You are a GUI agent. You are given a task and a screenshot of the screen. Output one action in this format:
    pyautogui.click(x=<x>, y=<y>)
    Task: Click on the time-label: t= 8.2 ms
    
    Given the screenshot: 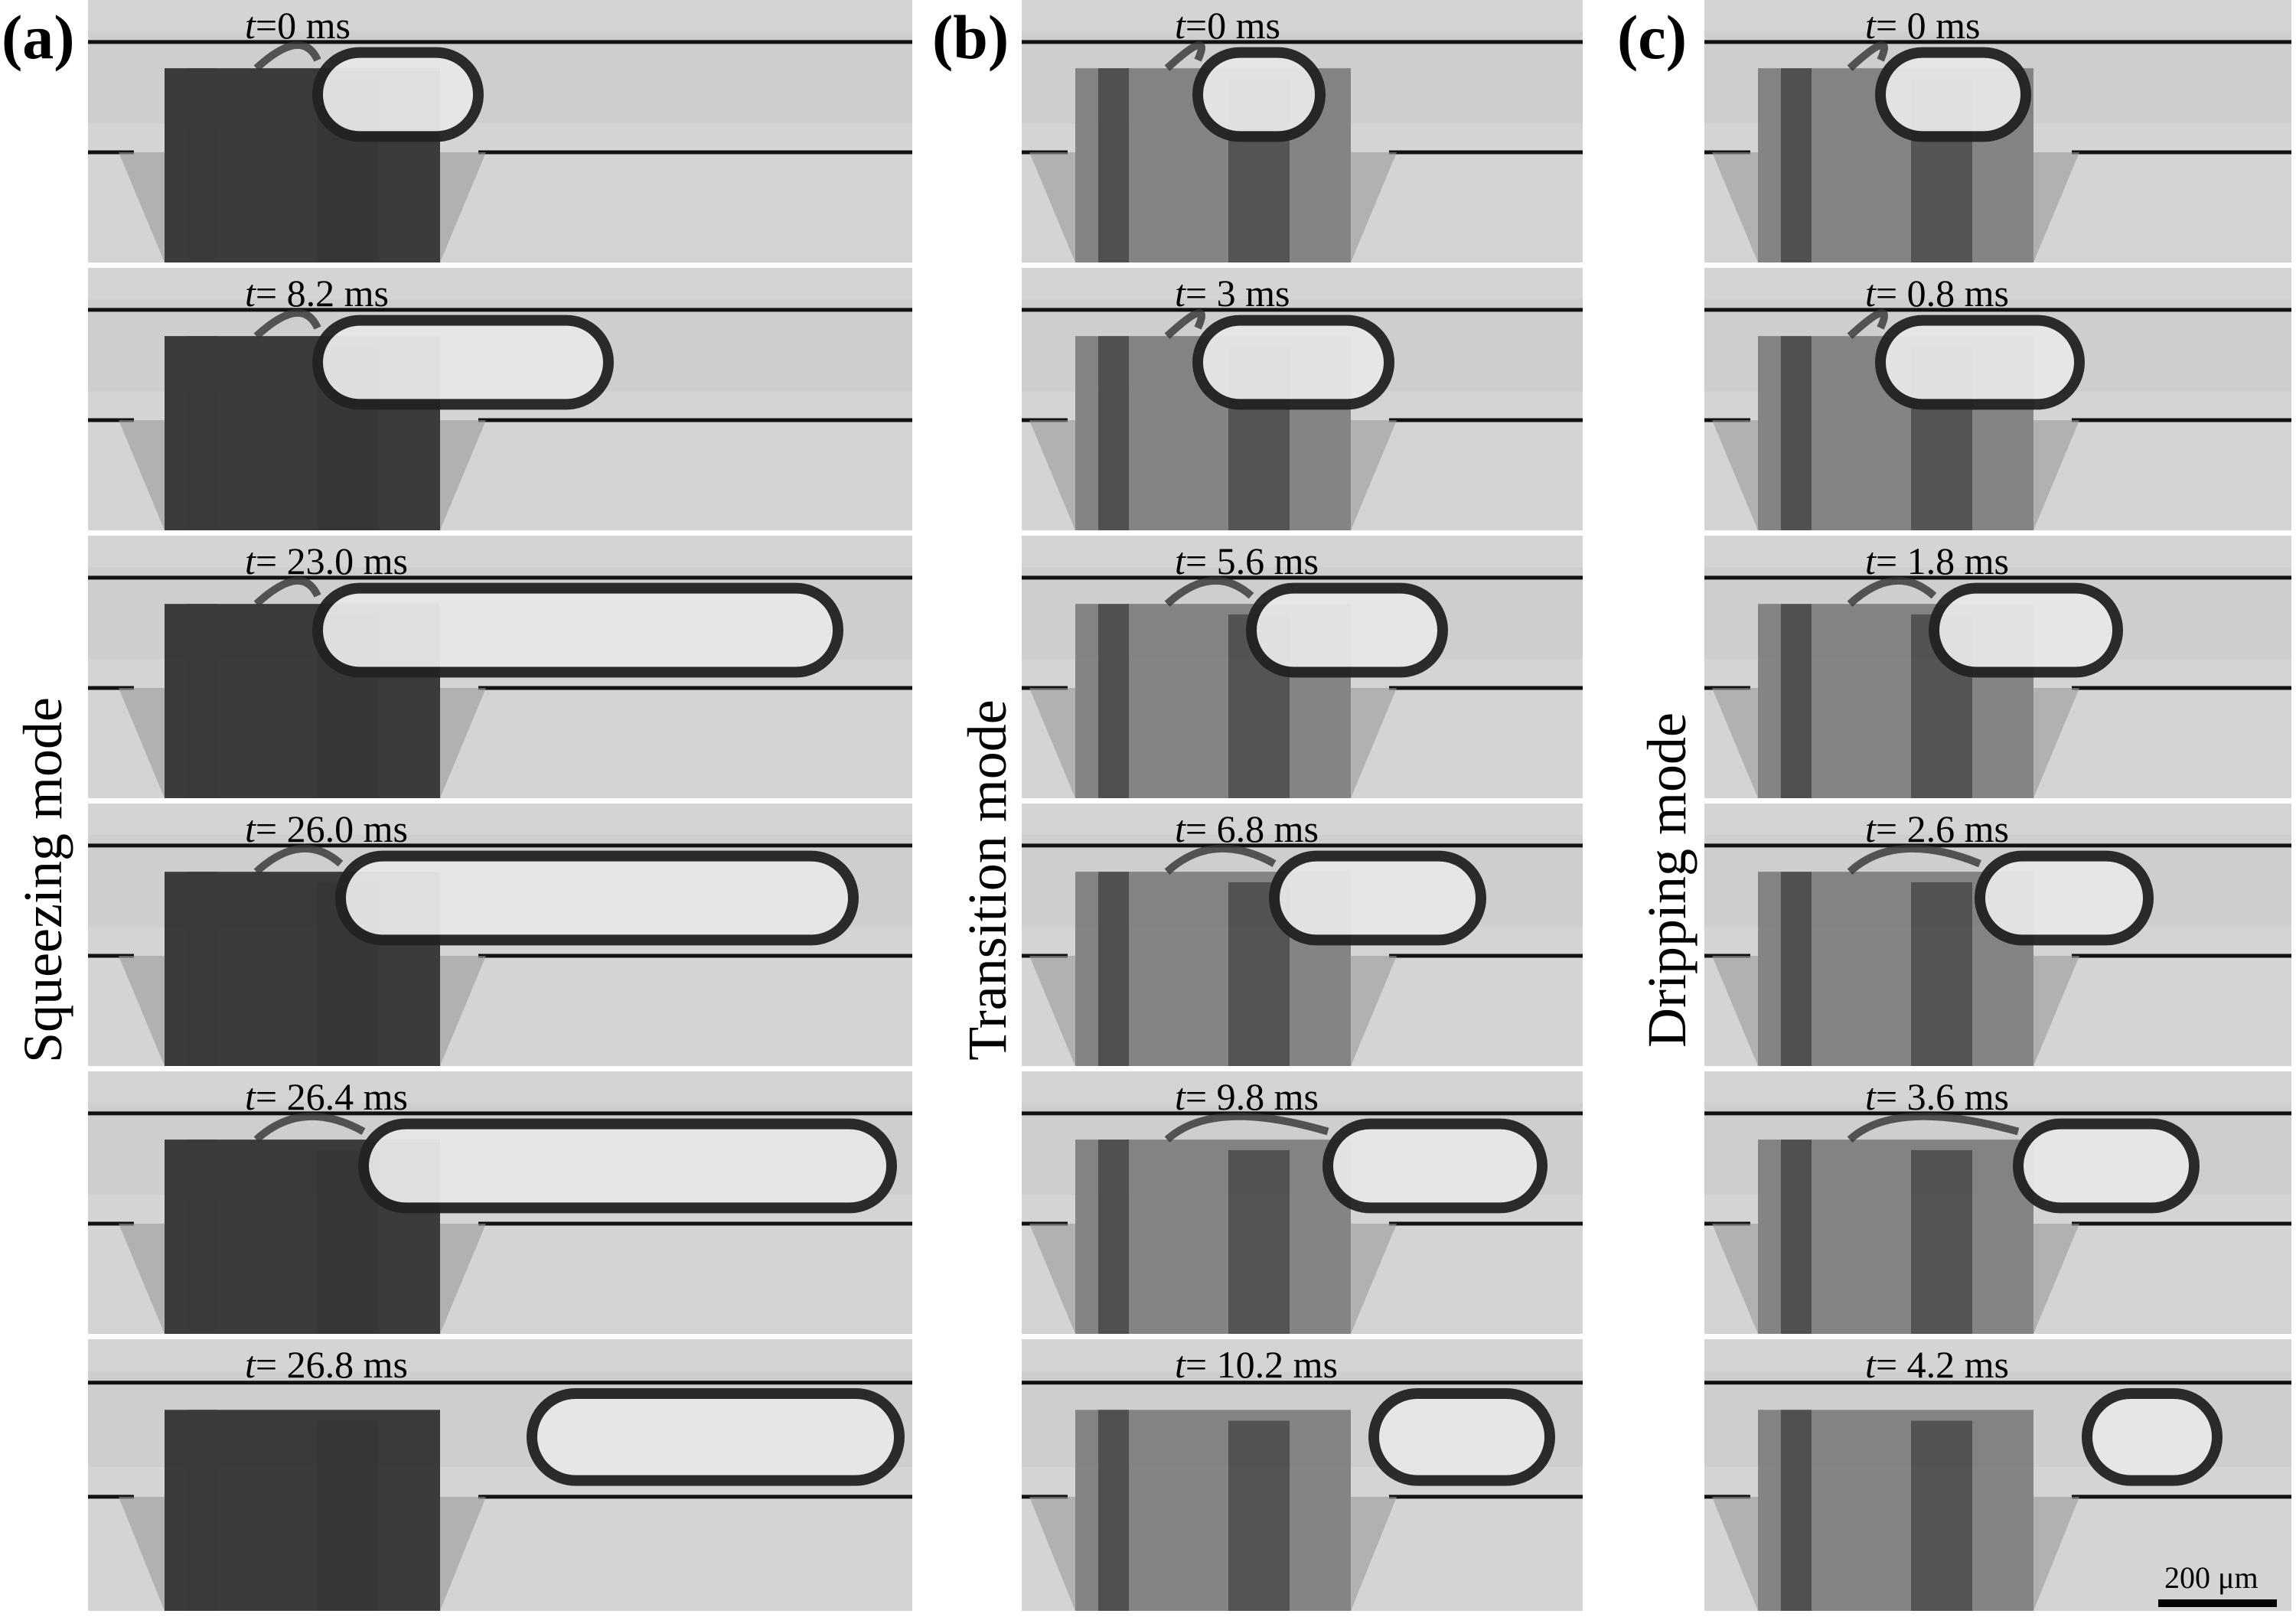 What is the action you would take?
    pyautogui.click(x=317, y=293)
    